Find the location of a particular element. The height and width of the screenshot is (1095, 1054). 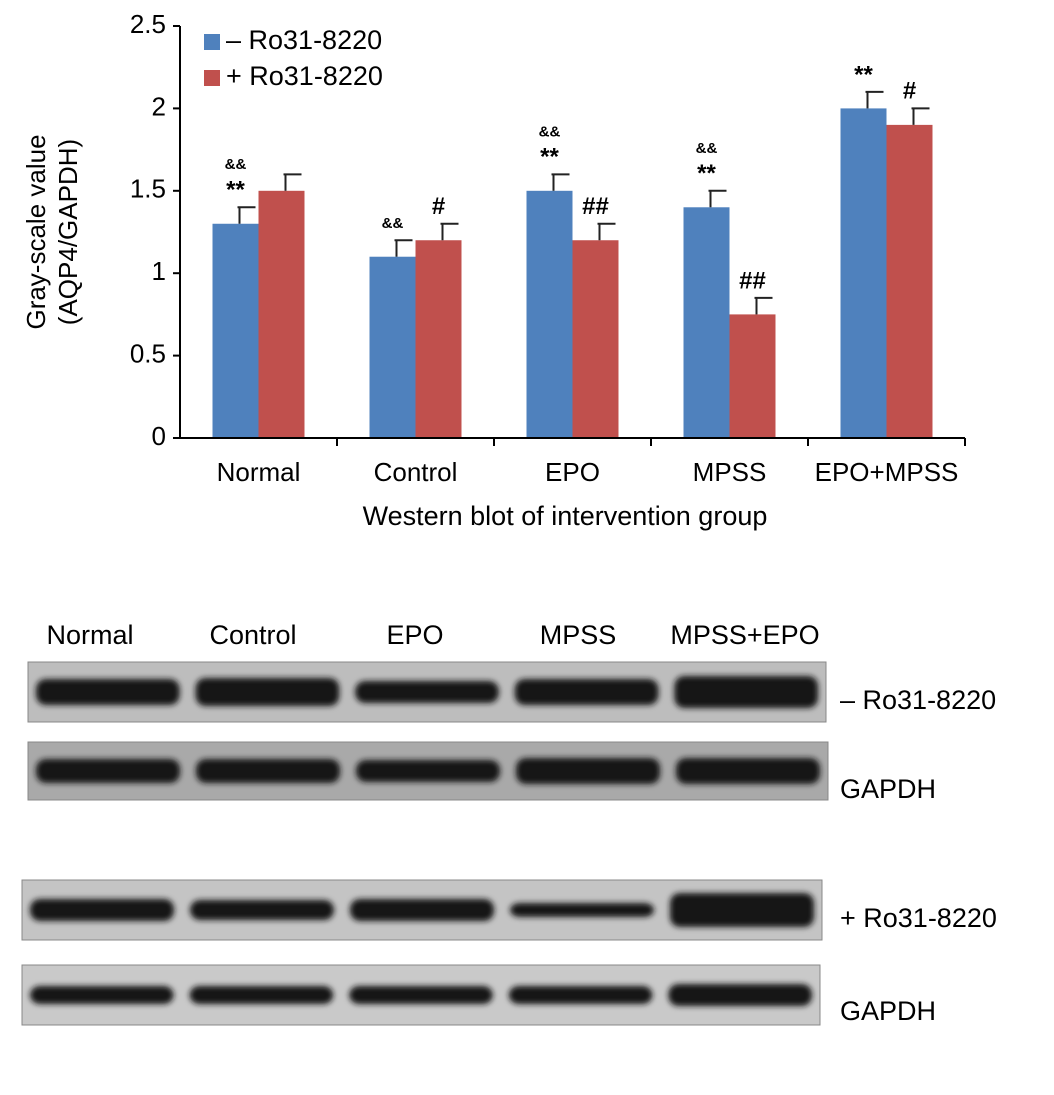

y-label-line: (AQP4/GAPDH) is located at coordinates (68, 232).